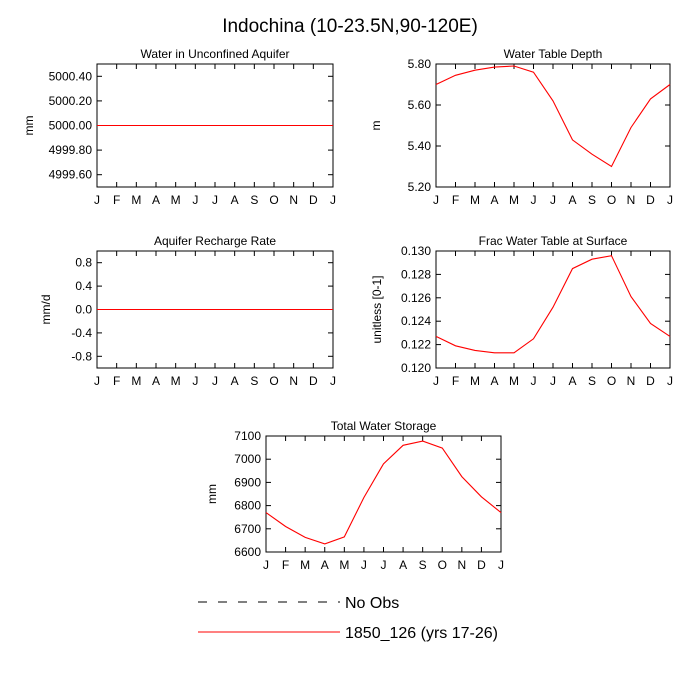  Describe the element at coordinates (416, 274) in the screenshot. I see `y-tick-label: 0.128` at that location.